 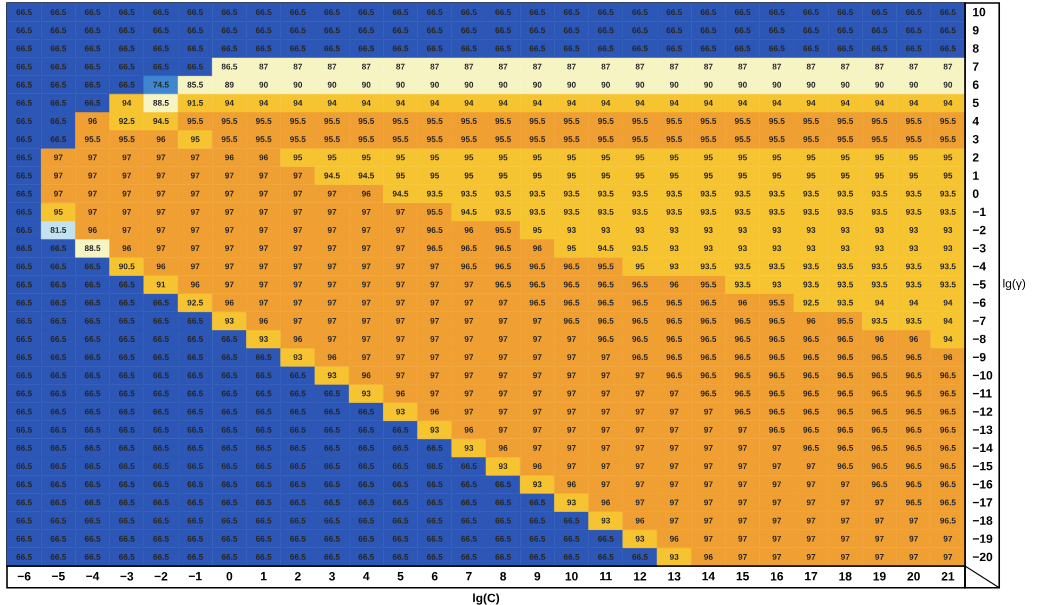 I want to click on x-tick-label: 6, so click(x=434, y=576).